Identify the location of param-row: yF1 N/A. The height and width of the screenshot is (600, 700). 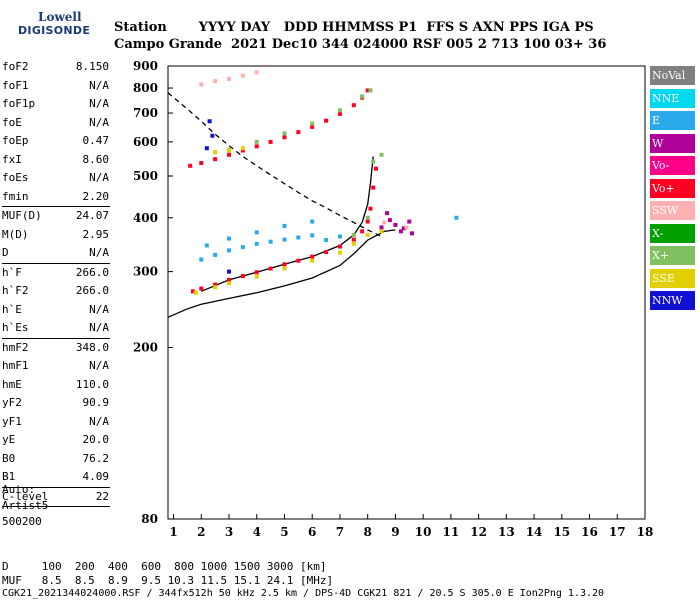
(56, 422).